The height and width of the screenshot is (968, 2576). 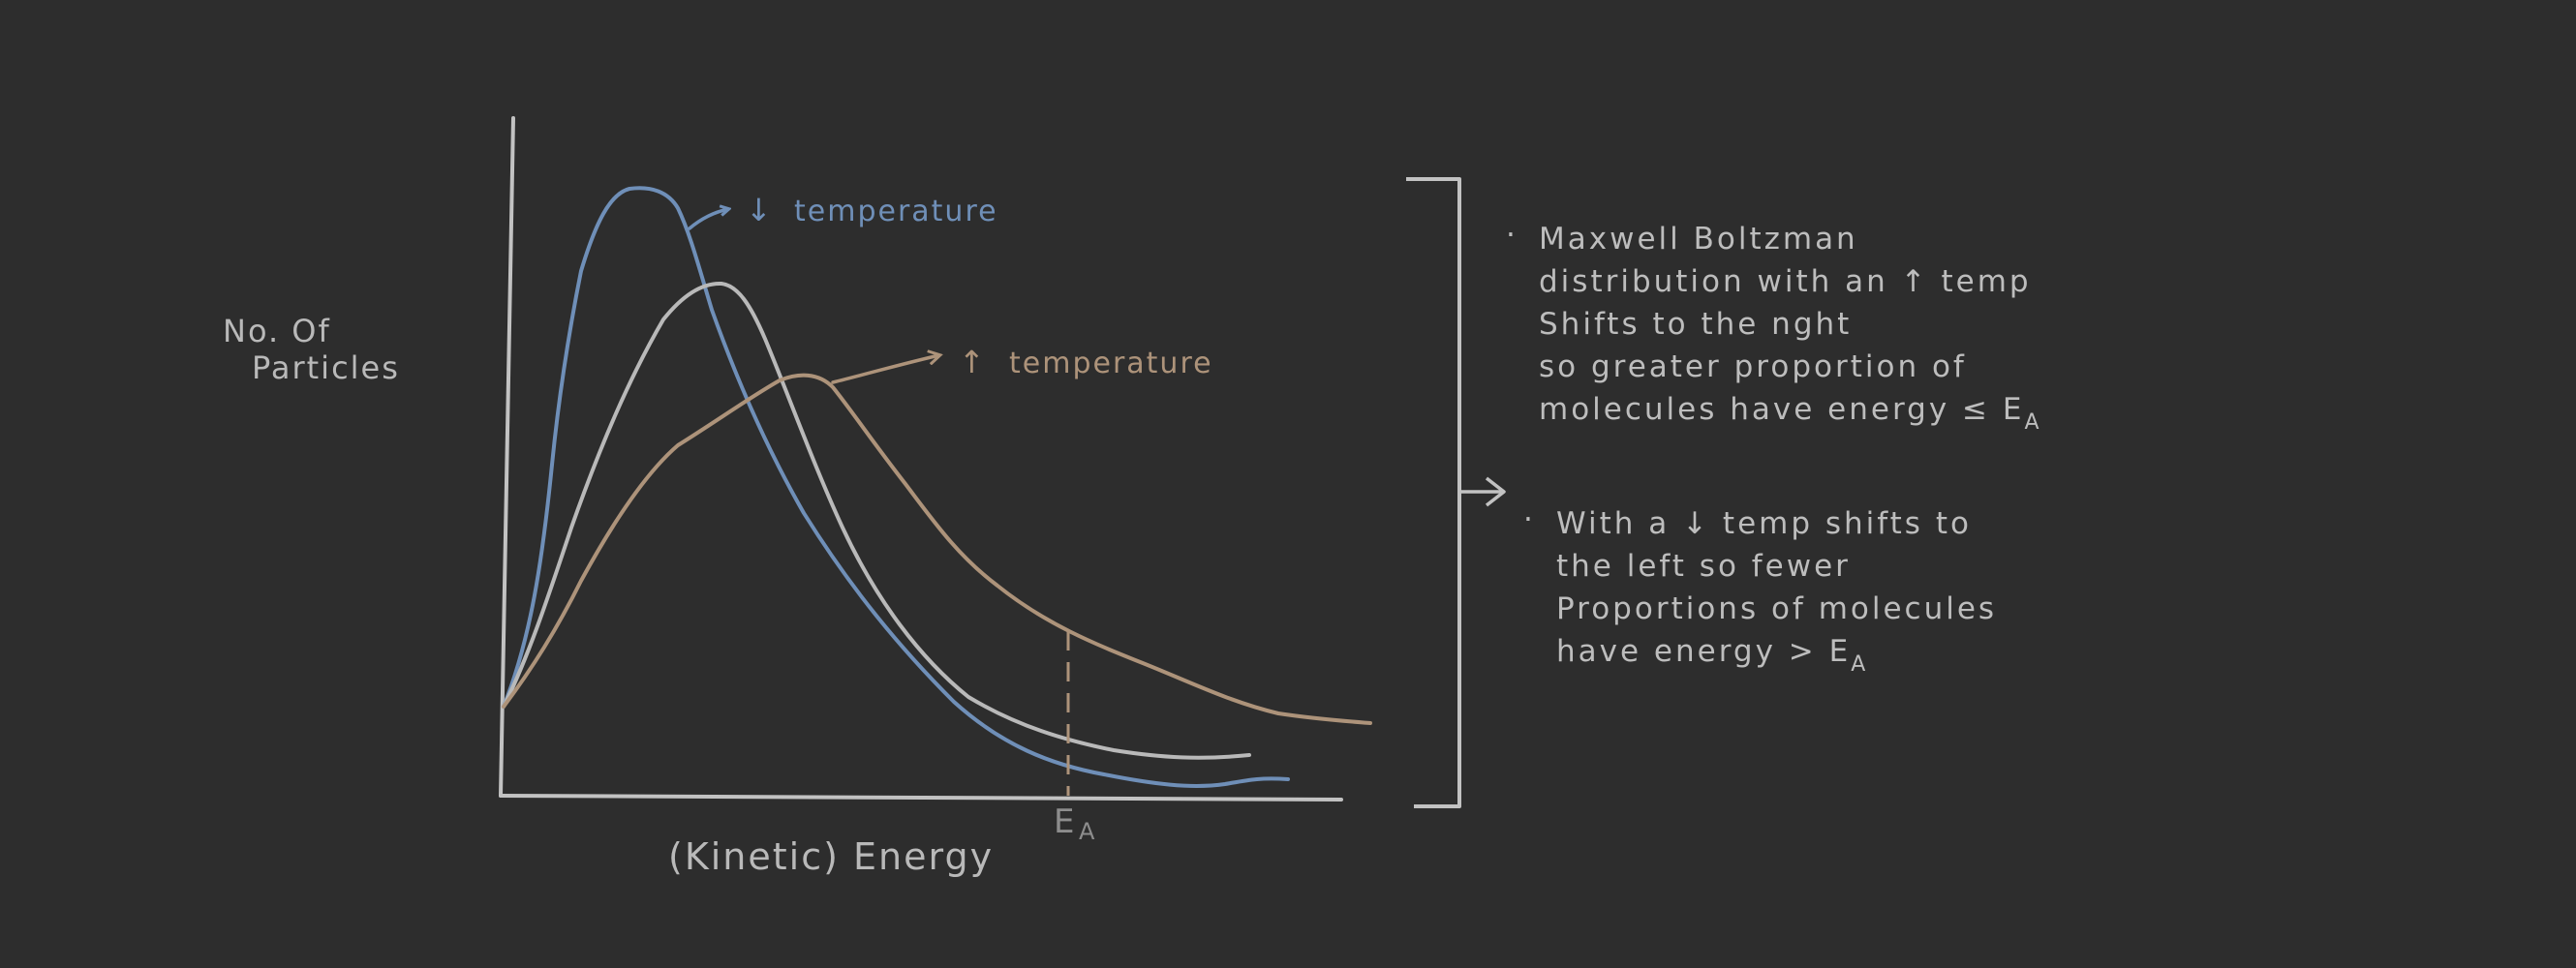 I want to click on annotation-low-arrow: ↓, so click(x=760, y=210).